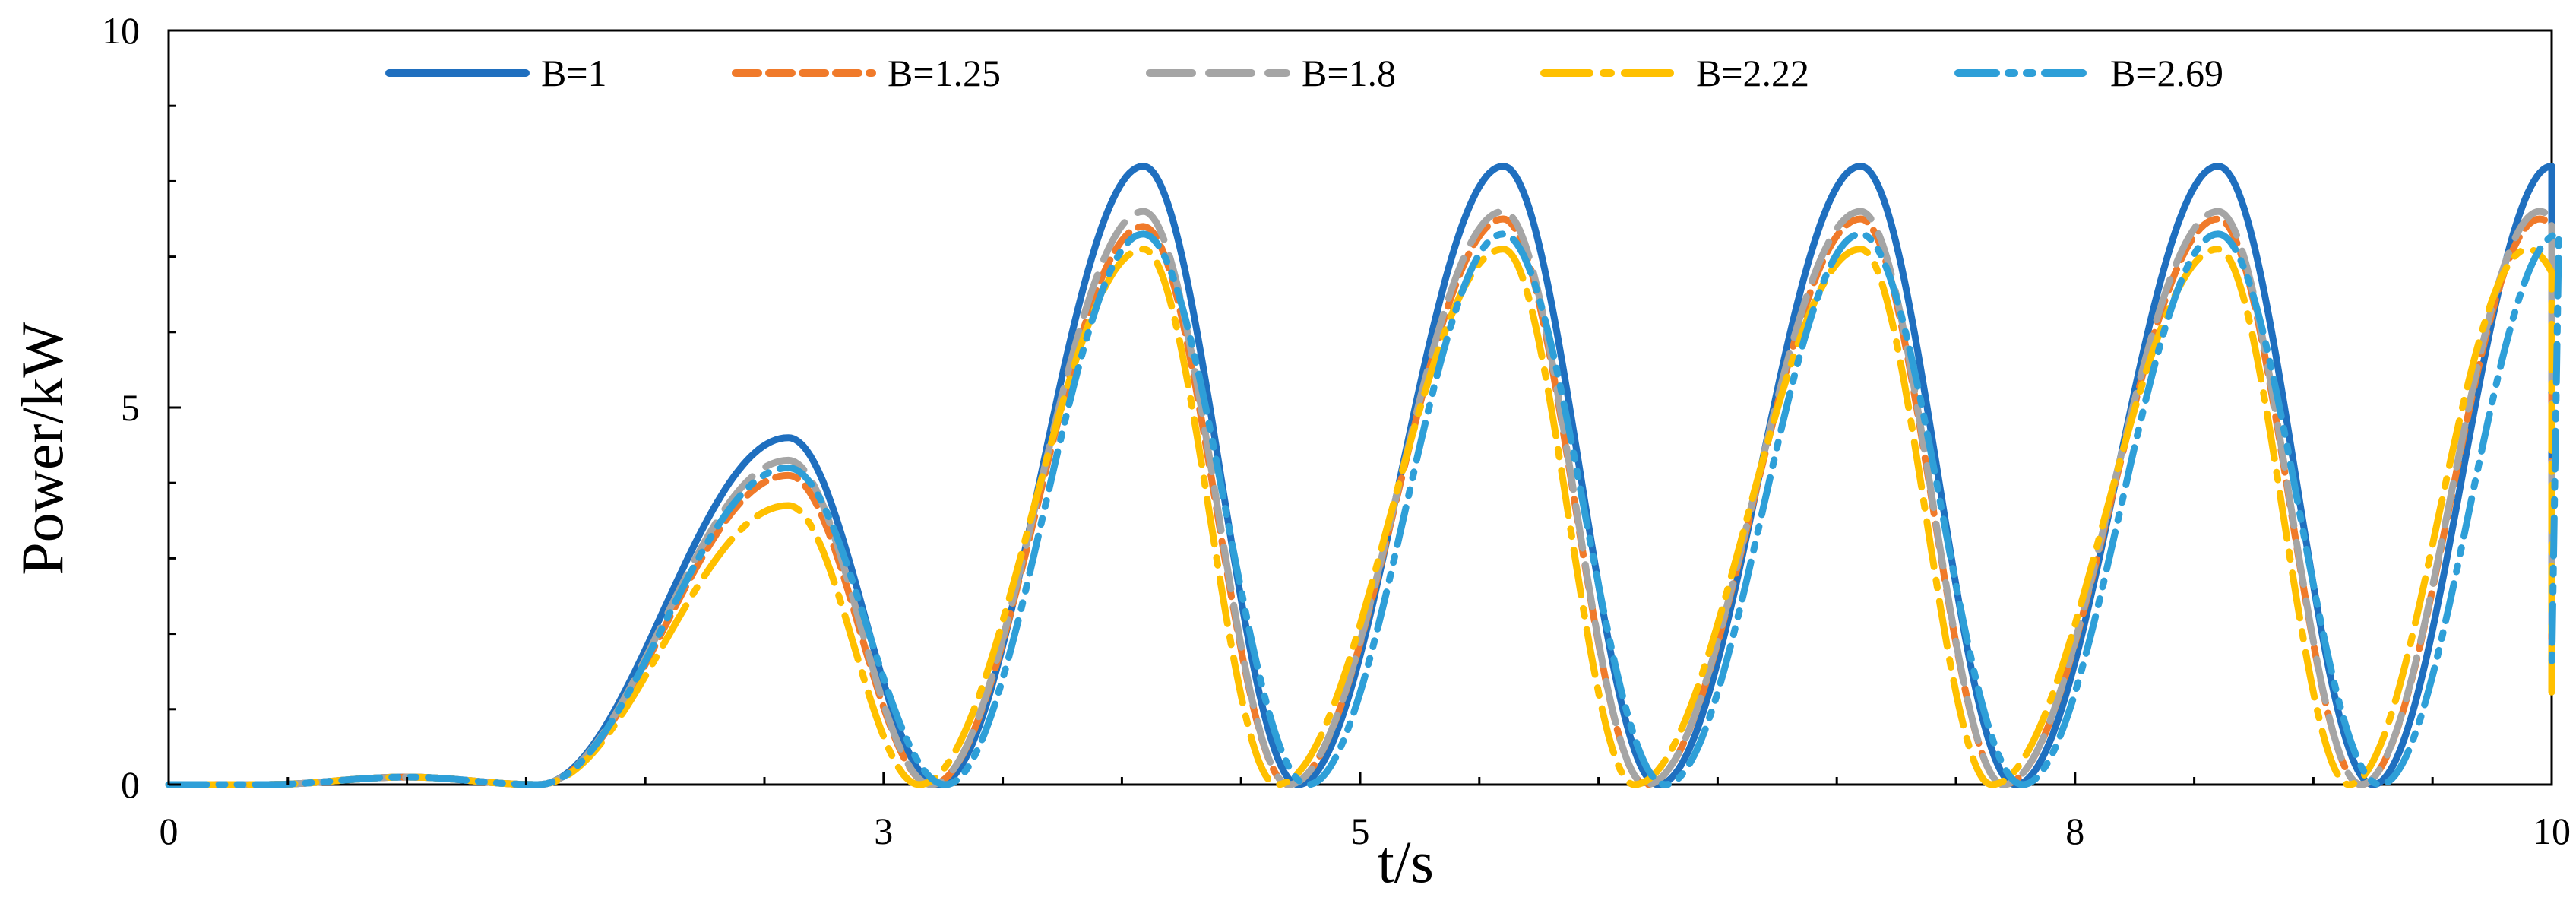 The width and height of the screenshot is (2576, 907). What do you see at coordinates (169, 831) in the screenshot?
I see `x-tick-label: 0` at bounding box center [169, 831].